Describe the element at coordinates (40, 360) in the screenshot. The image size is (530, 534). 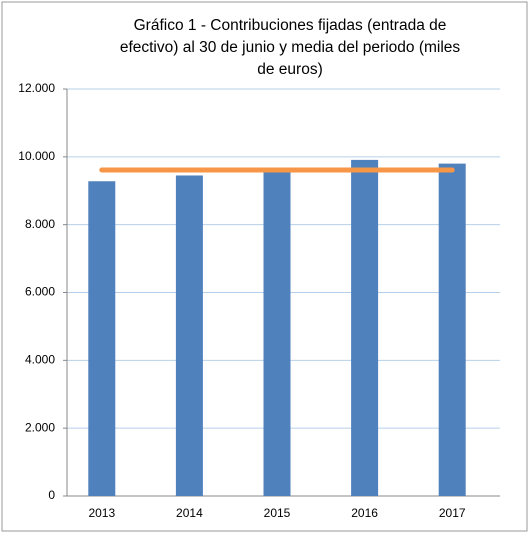
I see `y-tick-label: 4.000` at that location.